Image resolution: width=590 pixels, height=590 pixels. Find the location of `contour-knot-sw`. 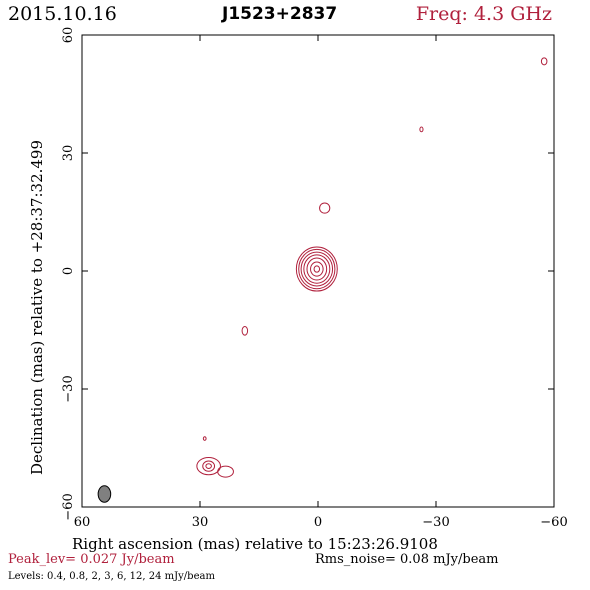

contour-knot-sw is located at coordinates (208, 466).